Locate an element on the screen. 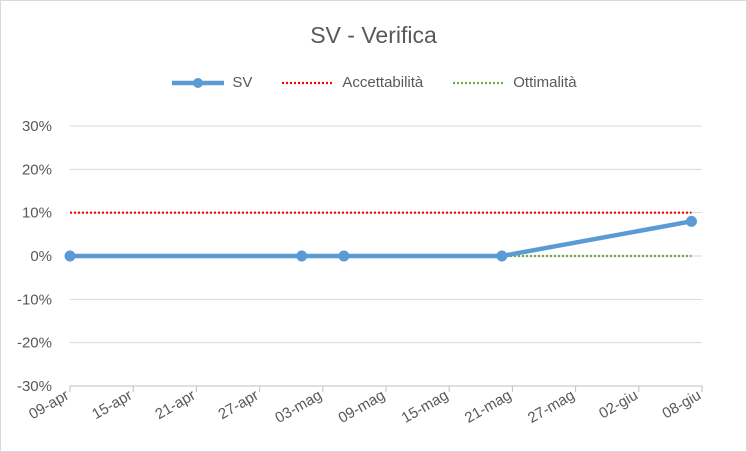  legend-item-sv: SV is located at coordinates (211, 82).